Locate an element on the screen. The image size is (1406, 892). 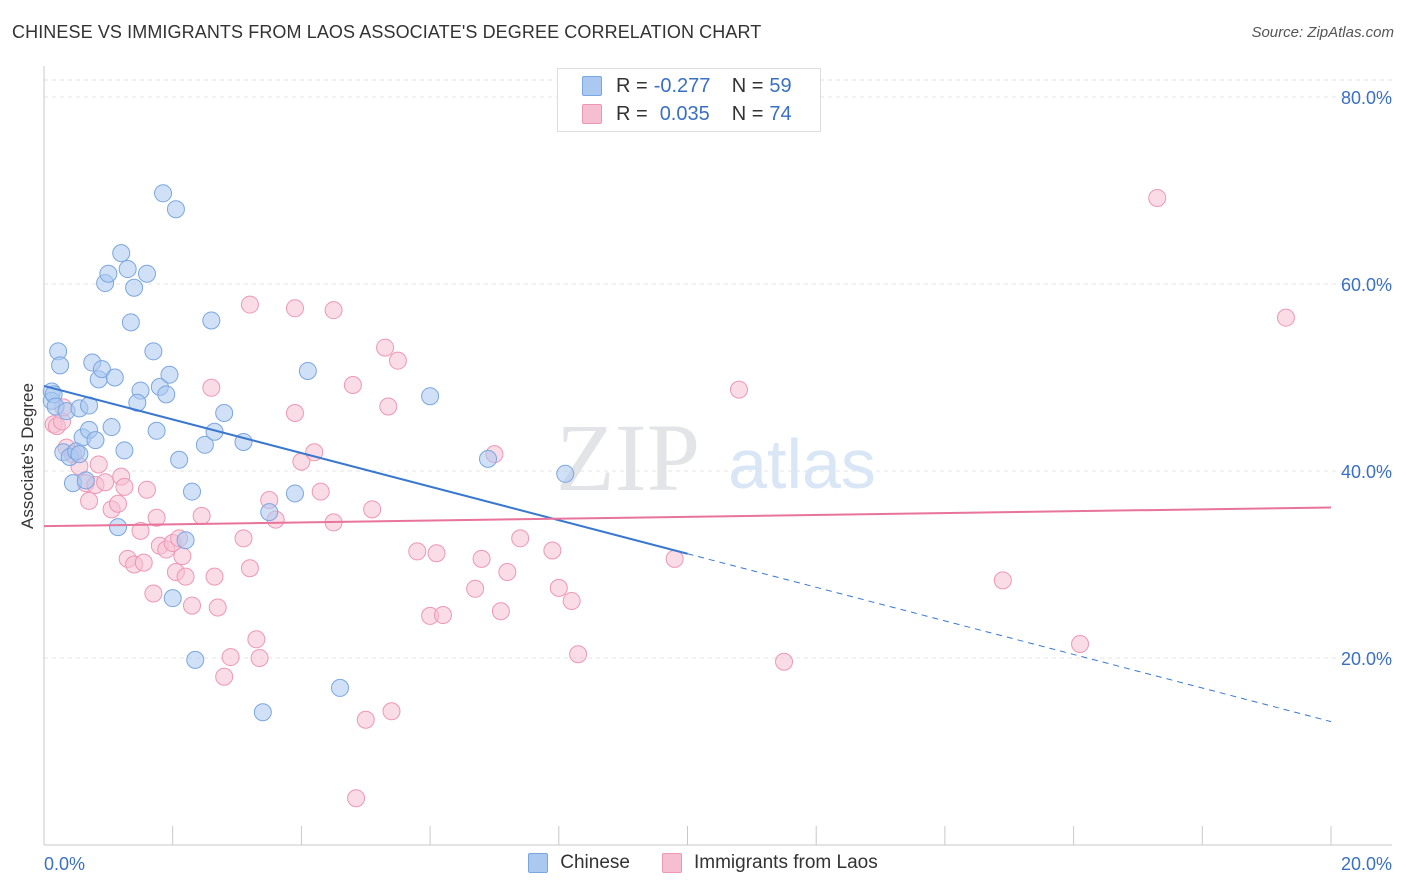
laos-trend-line is located at coordinates (687, 517).